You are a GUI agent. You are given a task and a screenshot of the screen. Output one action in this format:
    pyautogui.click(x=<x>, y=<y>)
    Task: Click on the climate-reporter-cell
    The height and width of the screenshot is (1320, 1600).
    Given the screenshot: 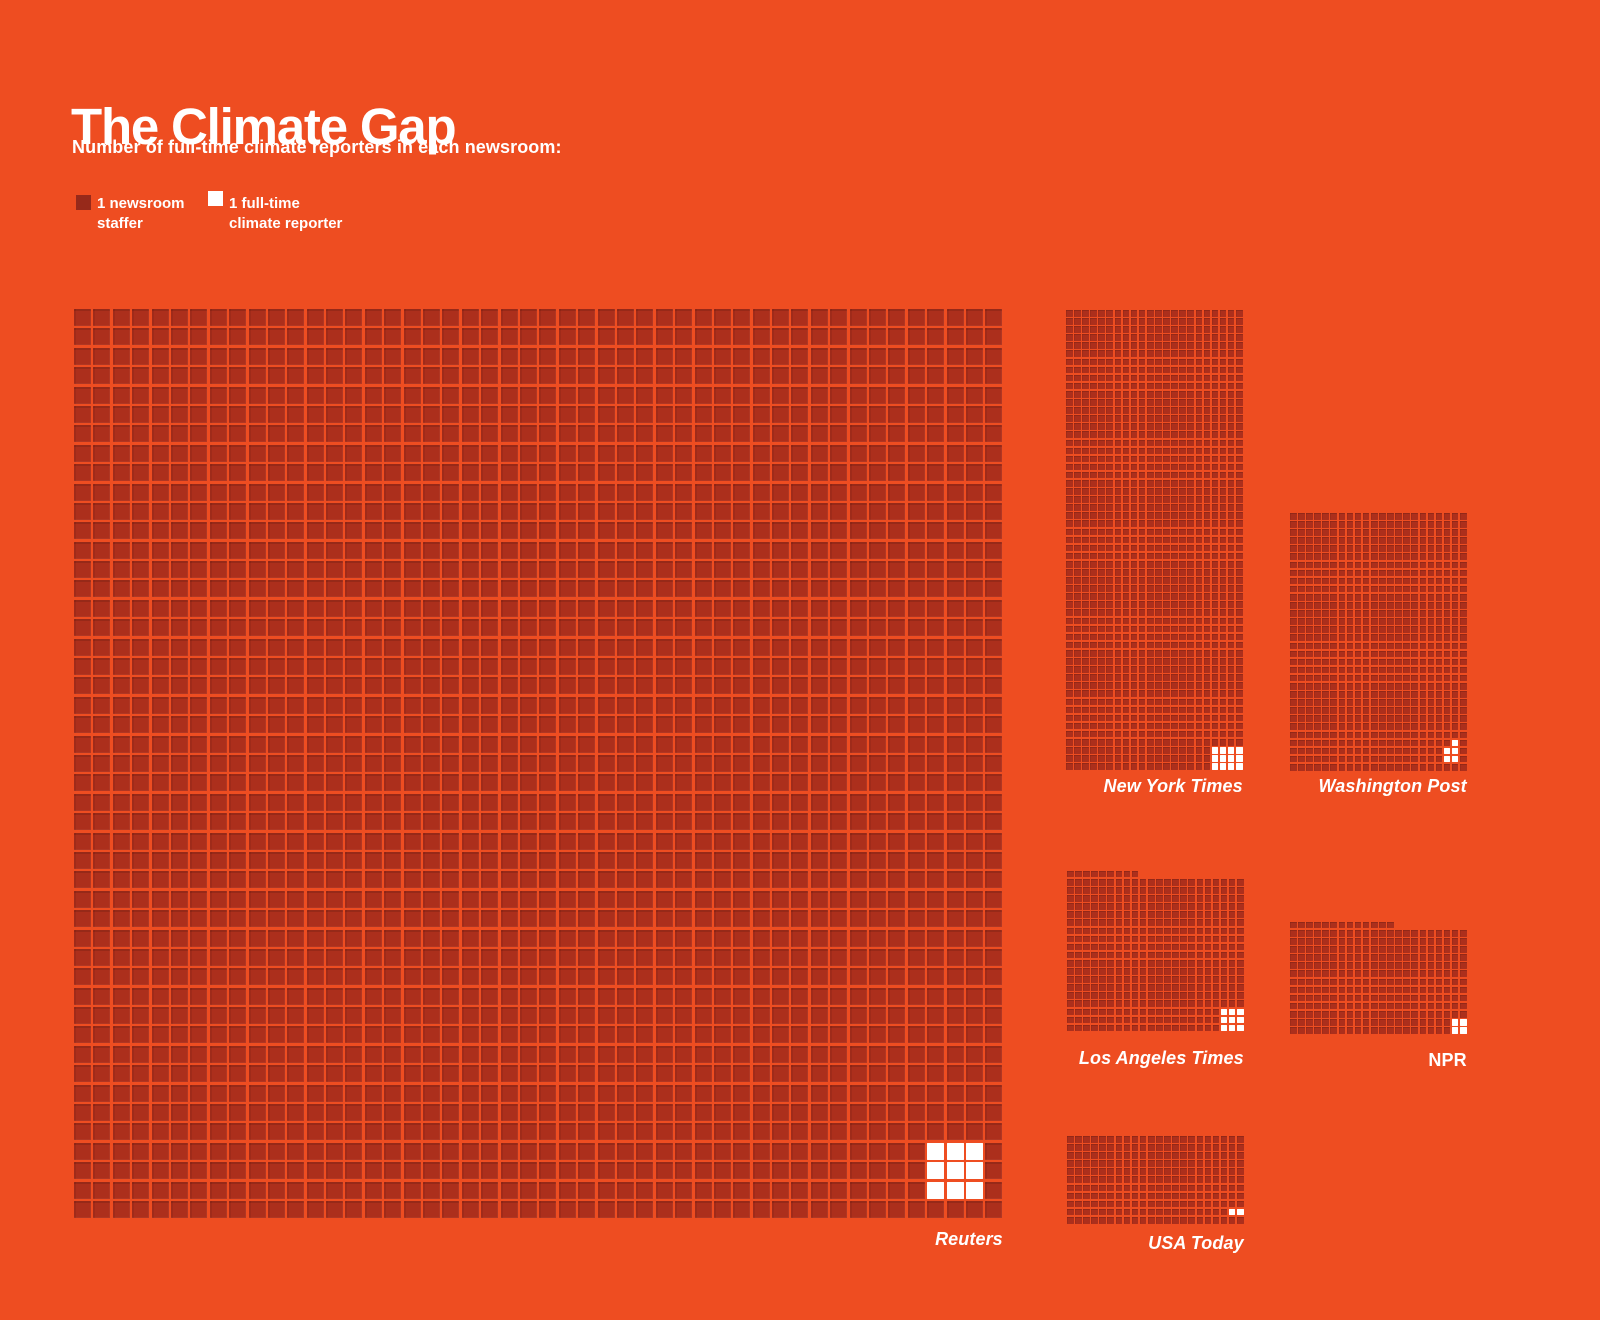 What is the action you would take?
    pyautogui.click(x=1447, y=759)
    